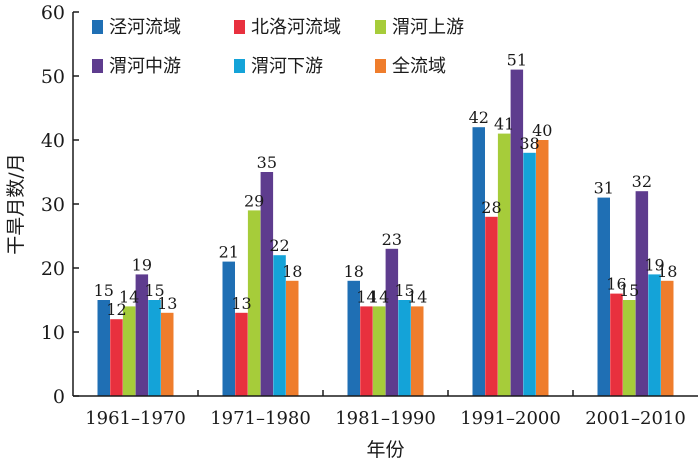 Image resolution: width=700 pixels, height=467 pixels. Describe the element at coordinates (296, 27) in the screenshot. I see `legend-label: 北洛河流域` at that location.